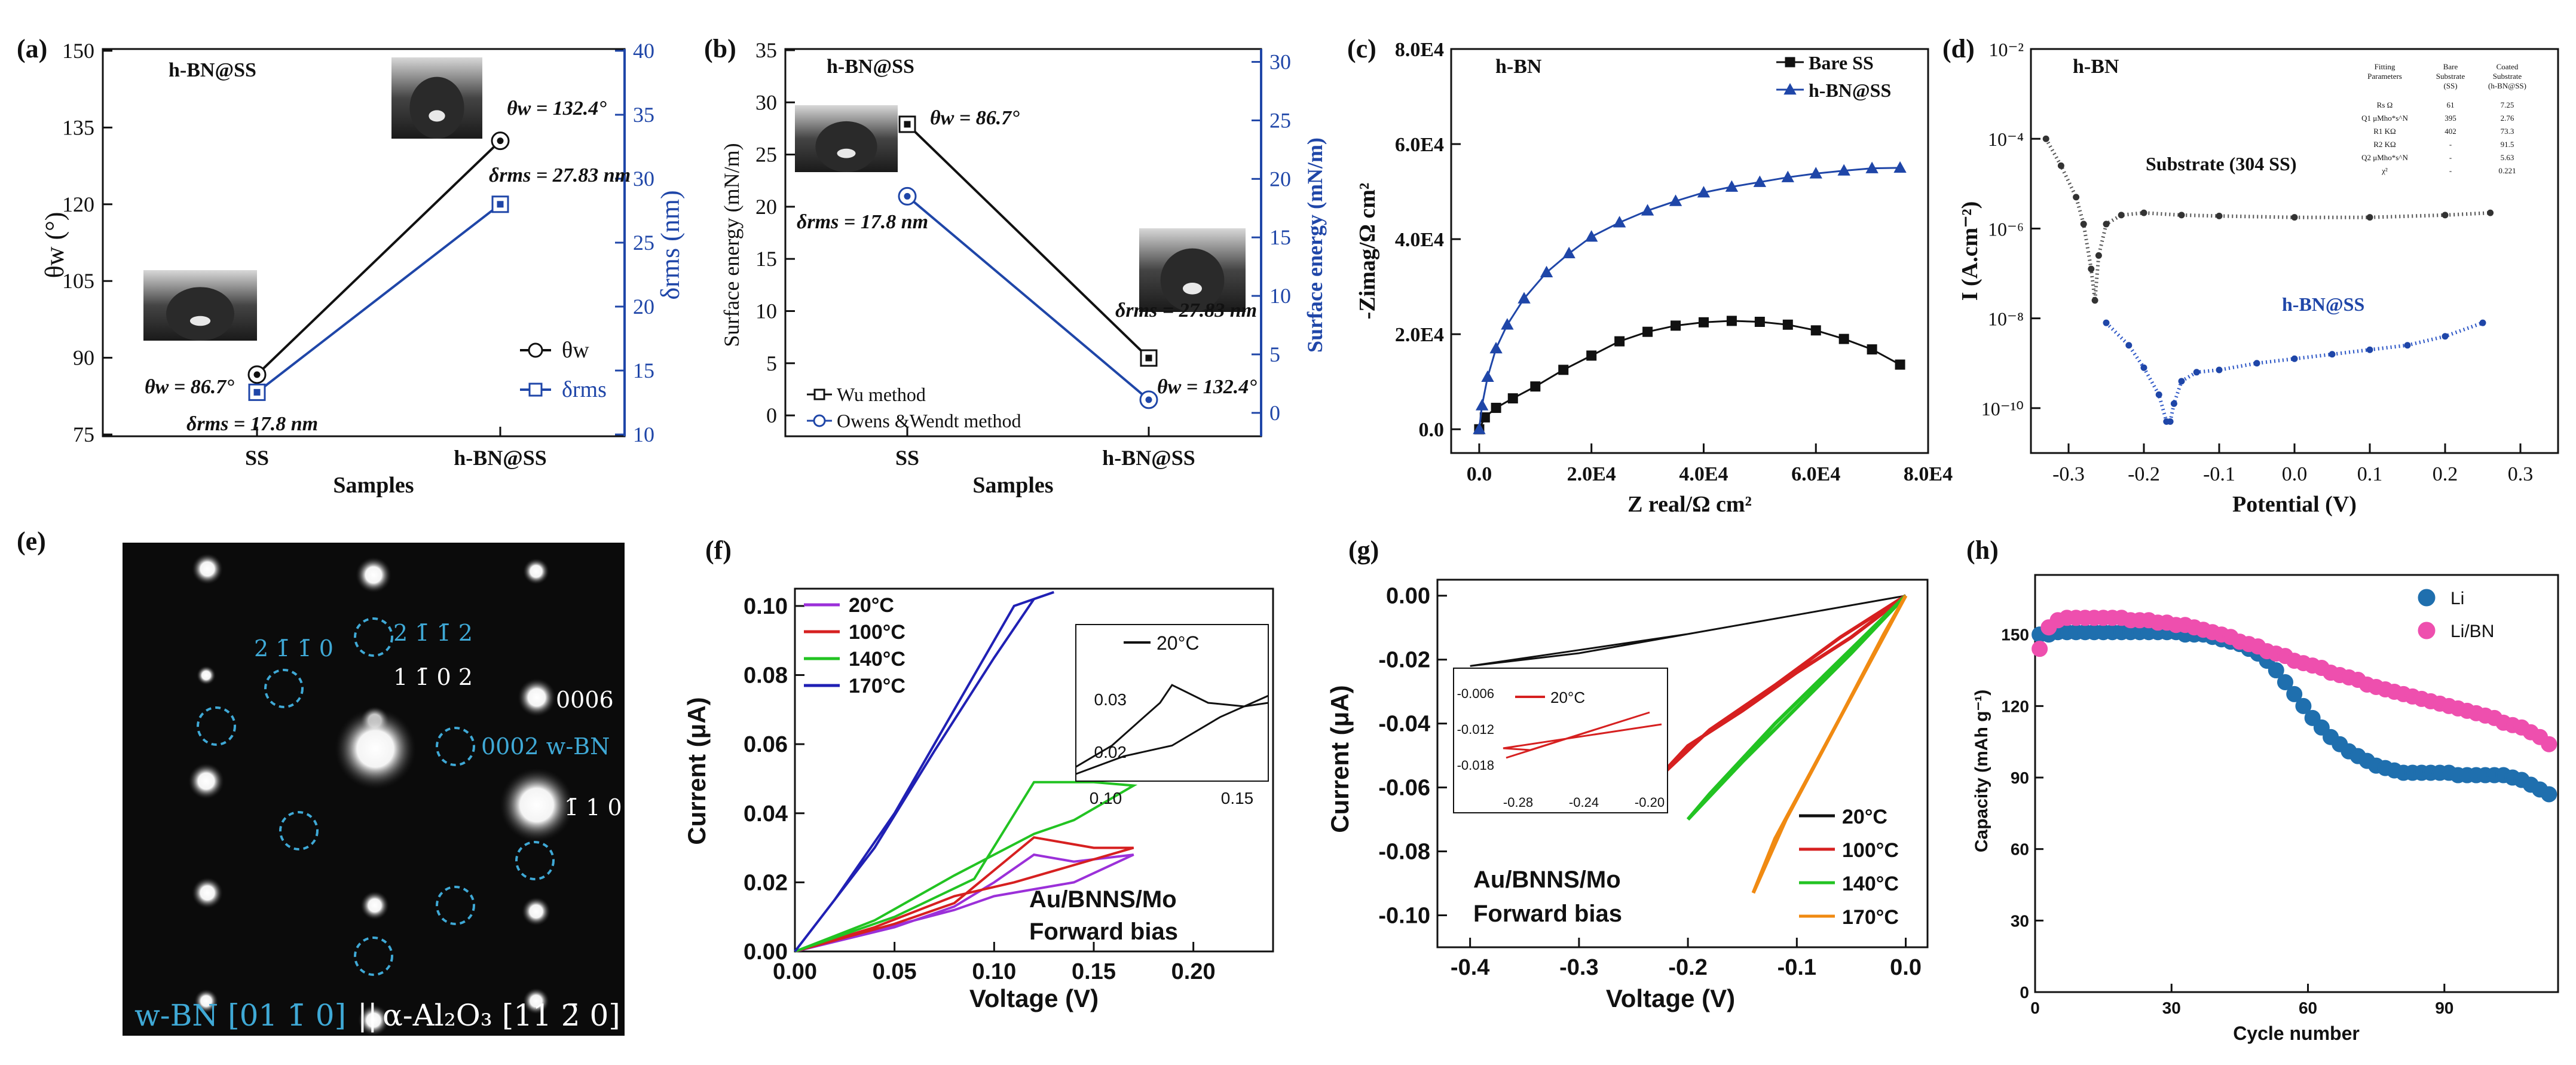 This screenshot has width=2576, height=1065. Describe the element at coordinates (1475, 693) in the screenshot. I see `inset-y-tick-label: -0.006` at that location.